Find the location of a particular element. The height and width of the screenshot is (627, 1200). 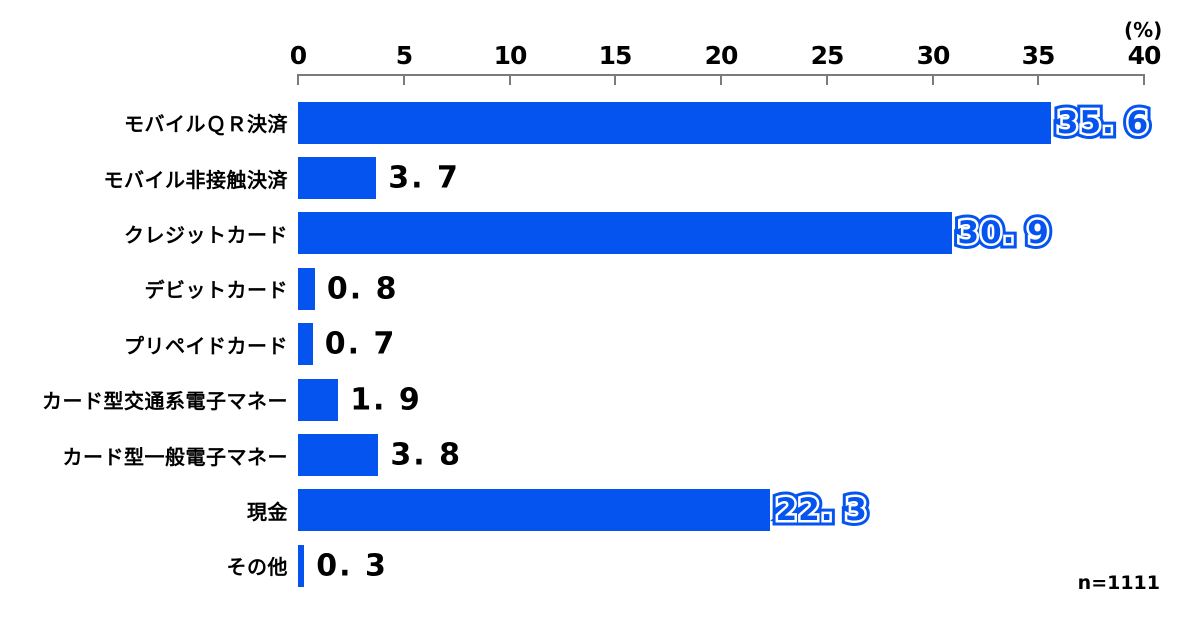

value-outline-outer: 30. 9 is located at coordinates (1003, 233).